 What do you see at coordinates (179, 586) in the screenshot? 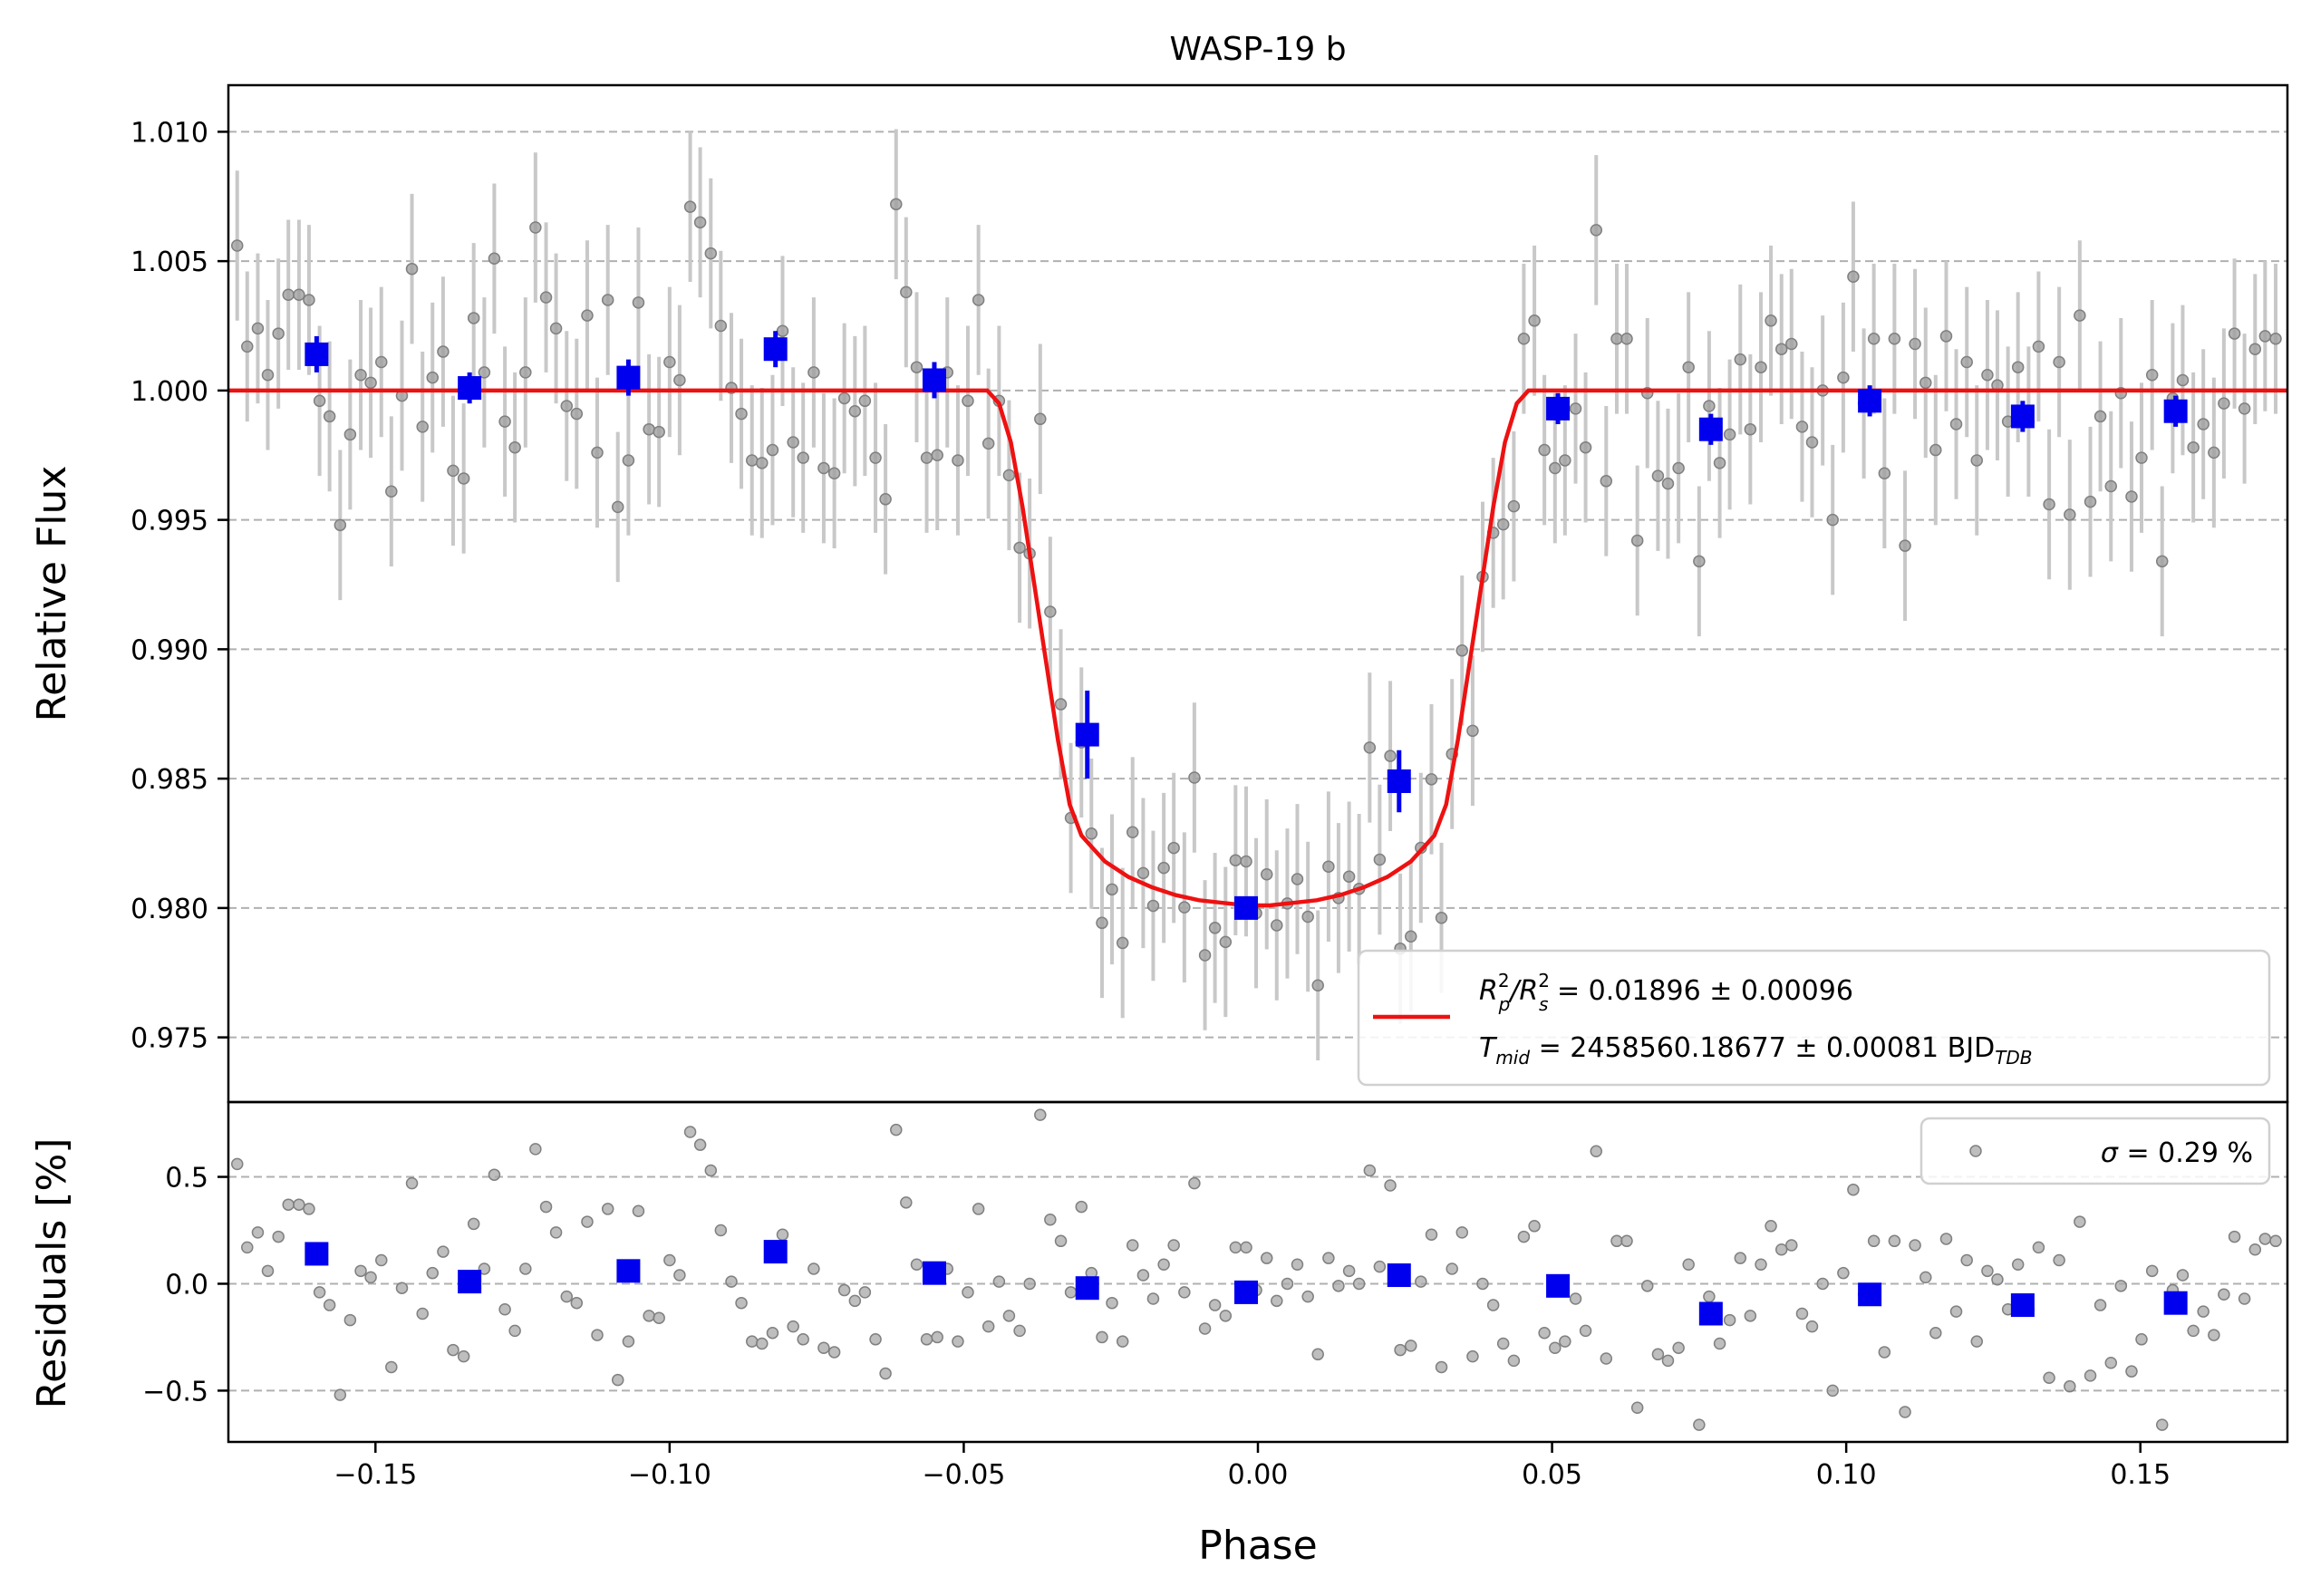
I see `top-y-ticks: 0.975 0.980 0.985 0.990 0.995 1.000 1.005 1.010` at bounding box center [179, 586].